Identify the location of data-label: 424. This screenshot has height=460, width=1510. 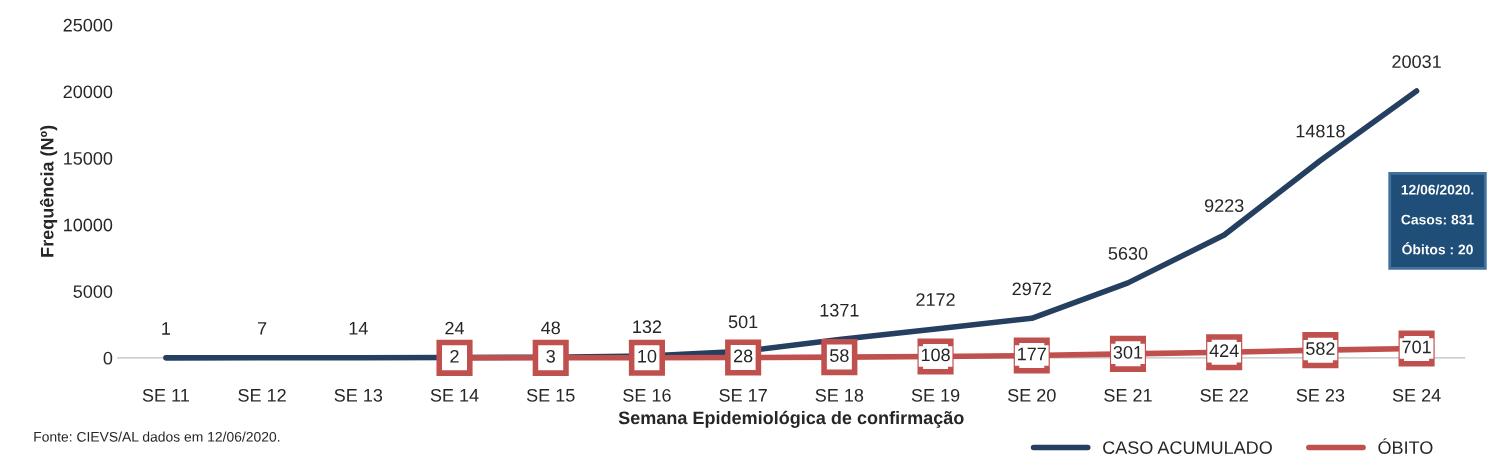
(1224, 350).